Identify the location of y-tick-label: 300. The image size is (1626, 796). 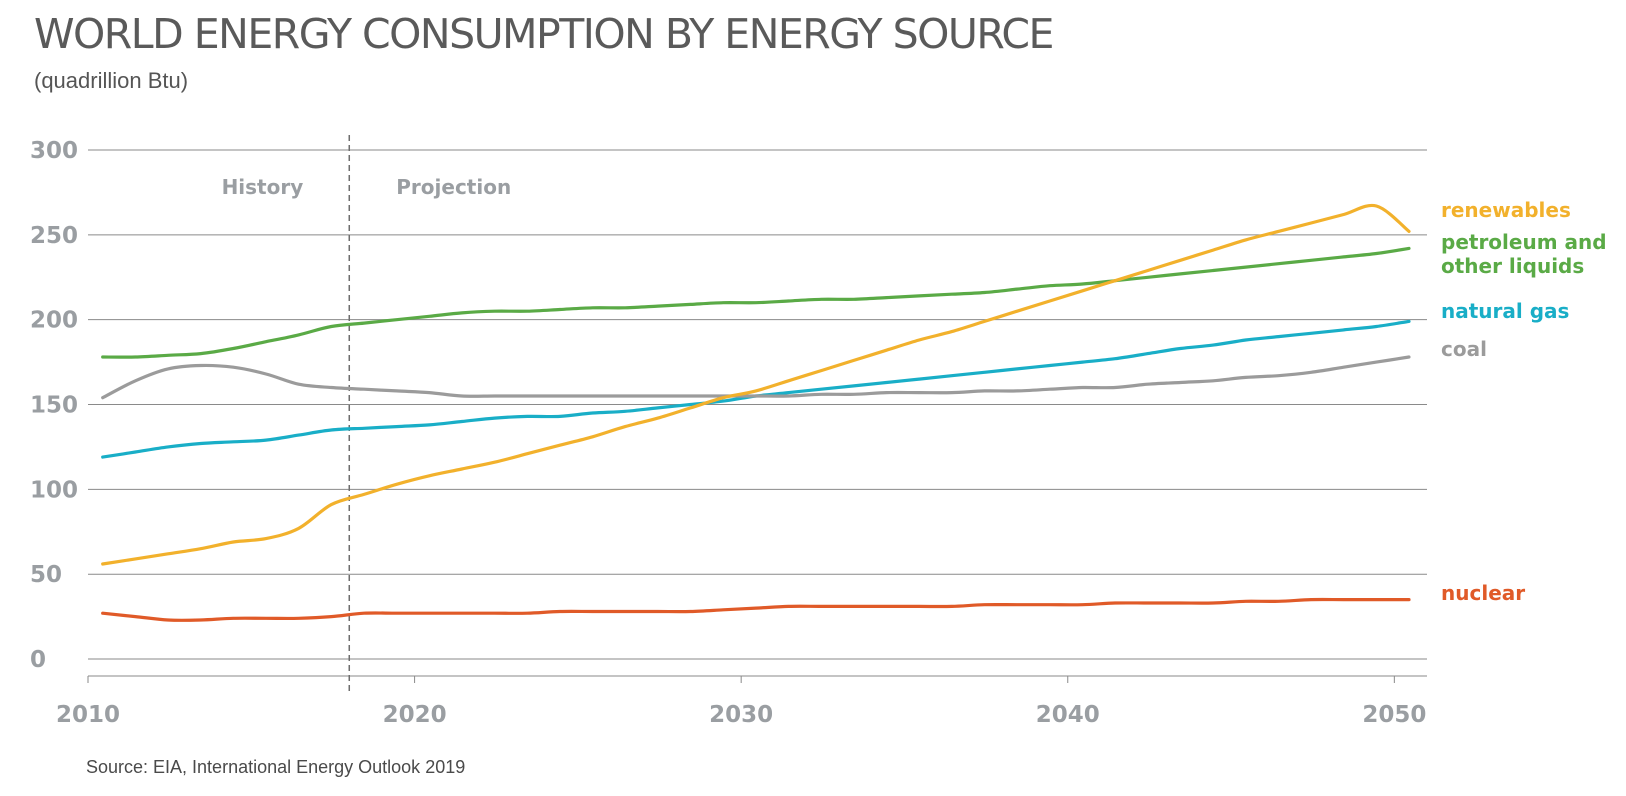
(54, 151).